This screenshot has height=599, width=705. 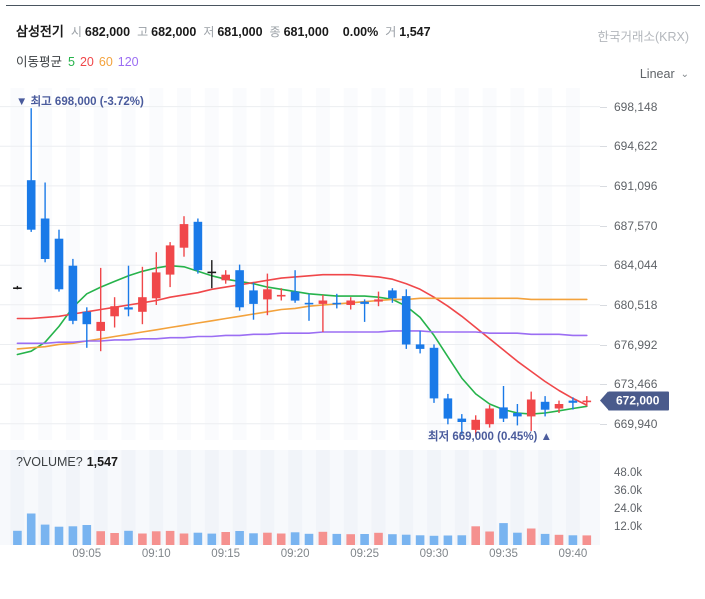 I want to click on price-axis-label: 698,148, so click(x=636, y=106).